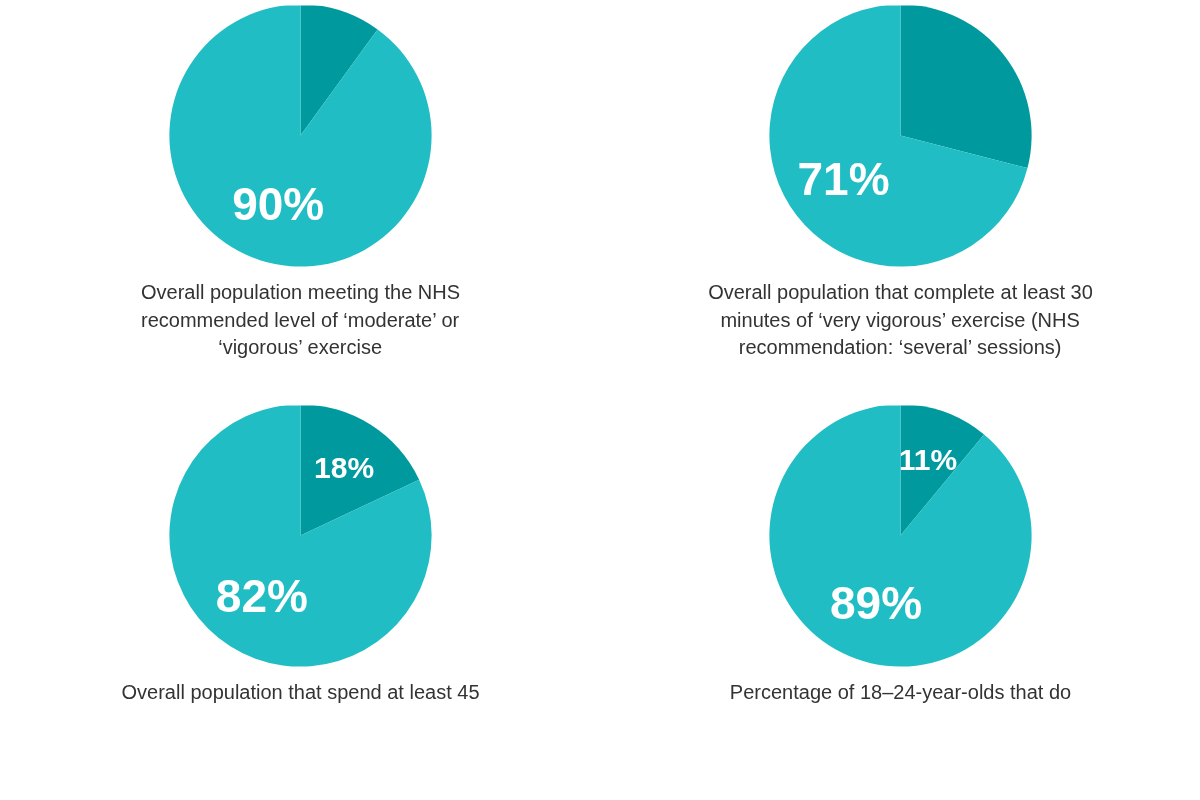 The height and width of the screenshot is (800, 1200). What do you see at coordinates (300, 320) in the screenshot?
I see `text: Overall population meeting the NHS recommended level of ‘moderate’ or ‘vigorous’ exercise` at bounding box center [300, 320].